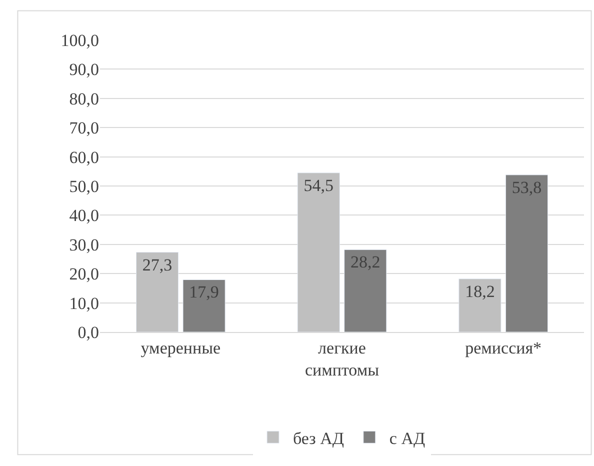 This screenshot has width=594, height=466. Describe the element at coordinates (88, 332) in the screenshot. I see `y-tick-label: 0,0` at that location.